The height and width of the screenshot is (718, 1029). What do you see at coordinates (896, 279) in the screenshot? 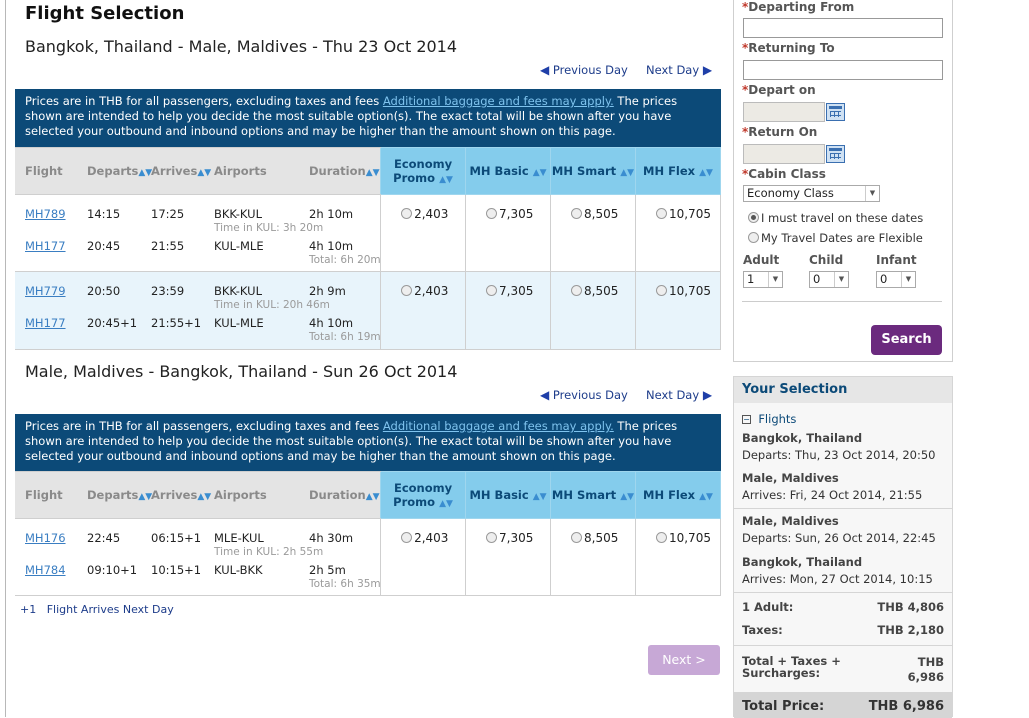
I see `infant-count-select: 0 ▼` at bounding box center [896, 279].